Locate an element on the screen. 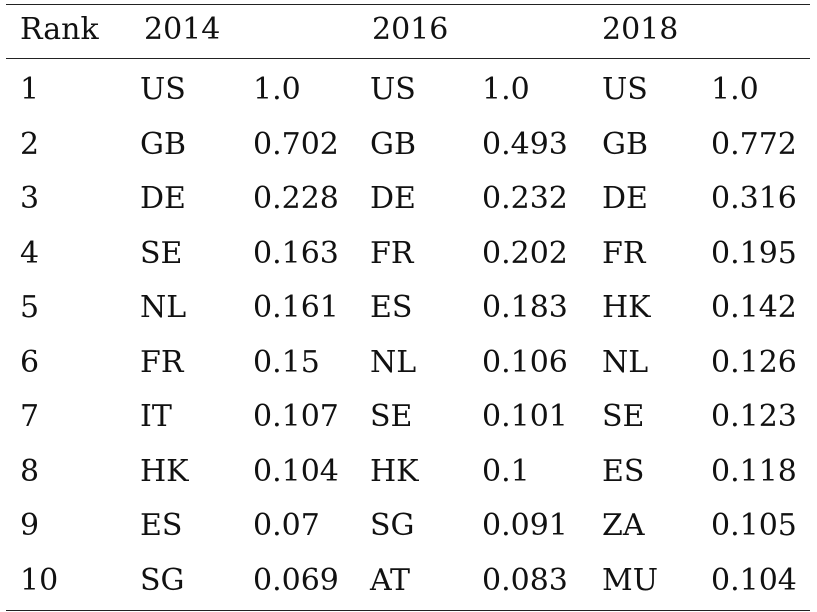  header-2014: 2014 is located at coordinates (182, 29).